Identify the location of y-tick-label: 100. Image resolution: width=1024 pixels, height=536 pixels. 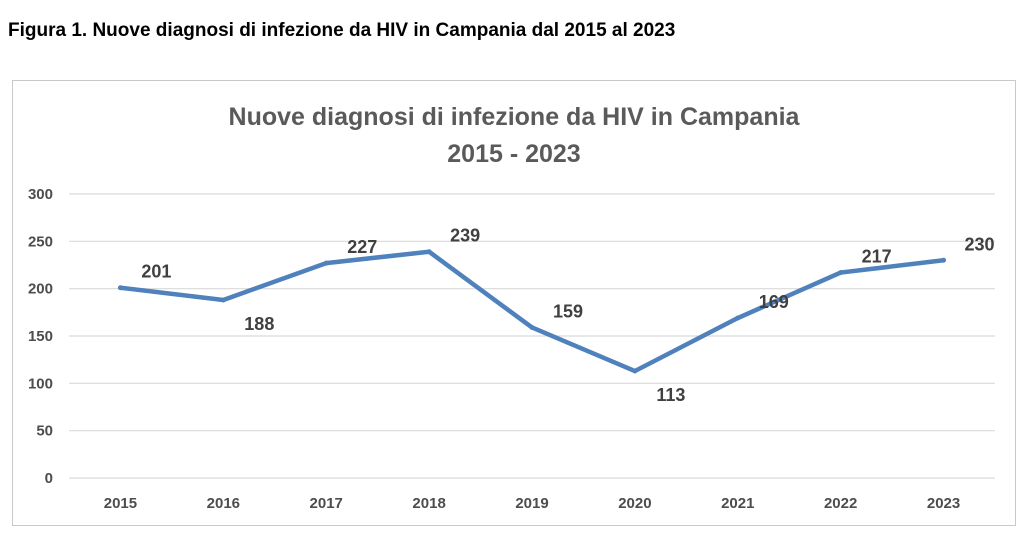
(40, 383).